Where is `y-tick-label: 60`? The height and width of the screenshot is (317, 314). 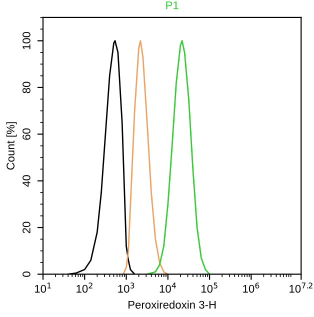 y-tick-label: 60 is located at coordinates (26, 134).